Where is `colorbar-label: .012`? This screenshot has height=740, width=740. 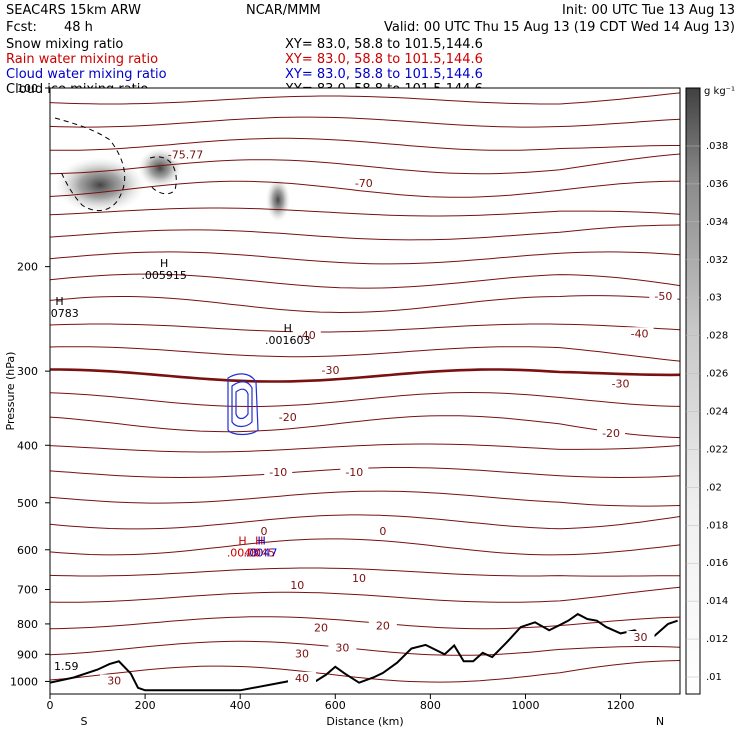 colorbar-label: .012 is located at coordinates (717, 639).